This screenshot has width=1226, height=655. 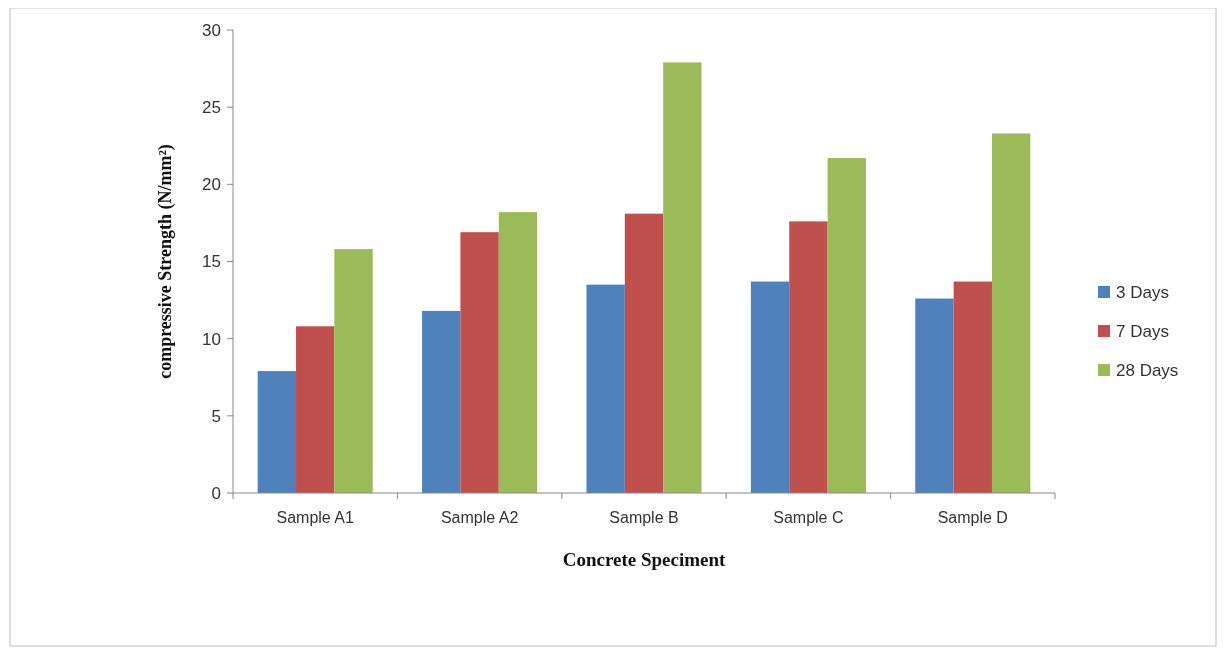 I want to click on x-tick-label: Sample C, so click(x=808, y=517).